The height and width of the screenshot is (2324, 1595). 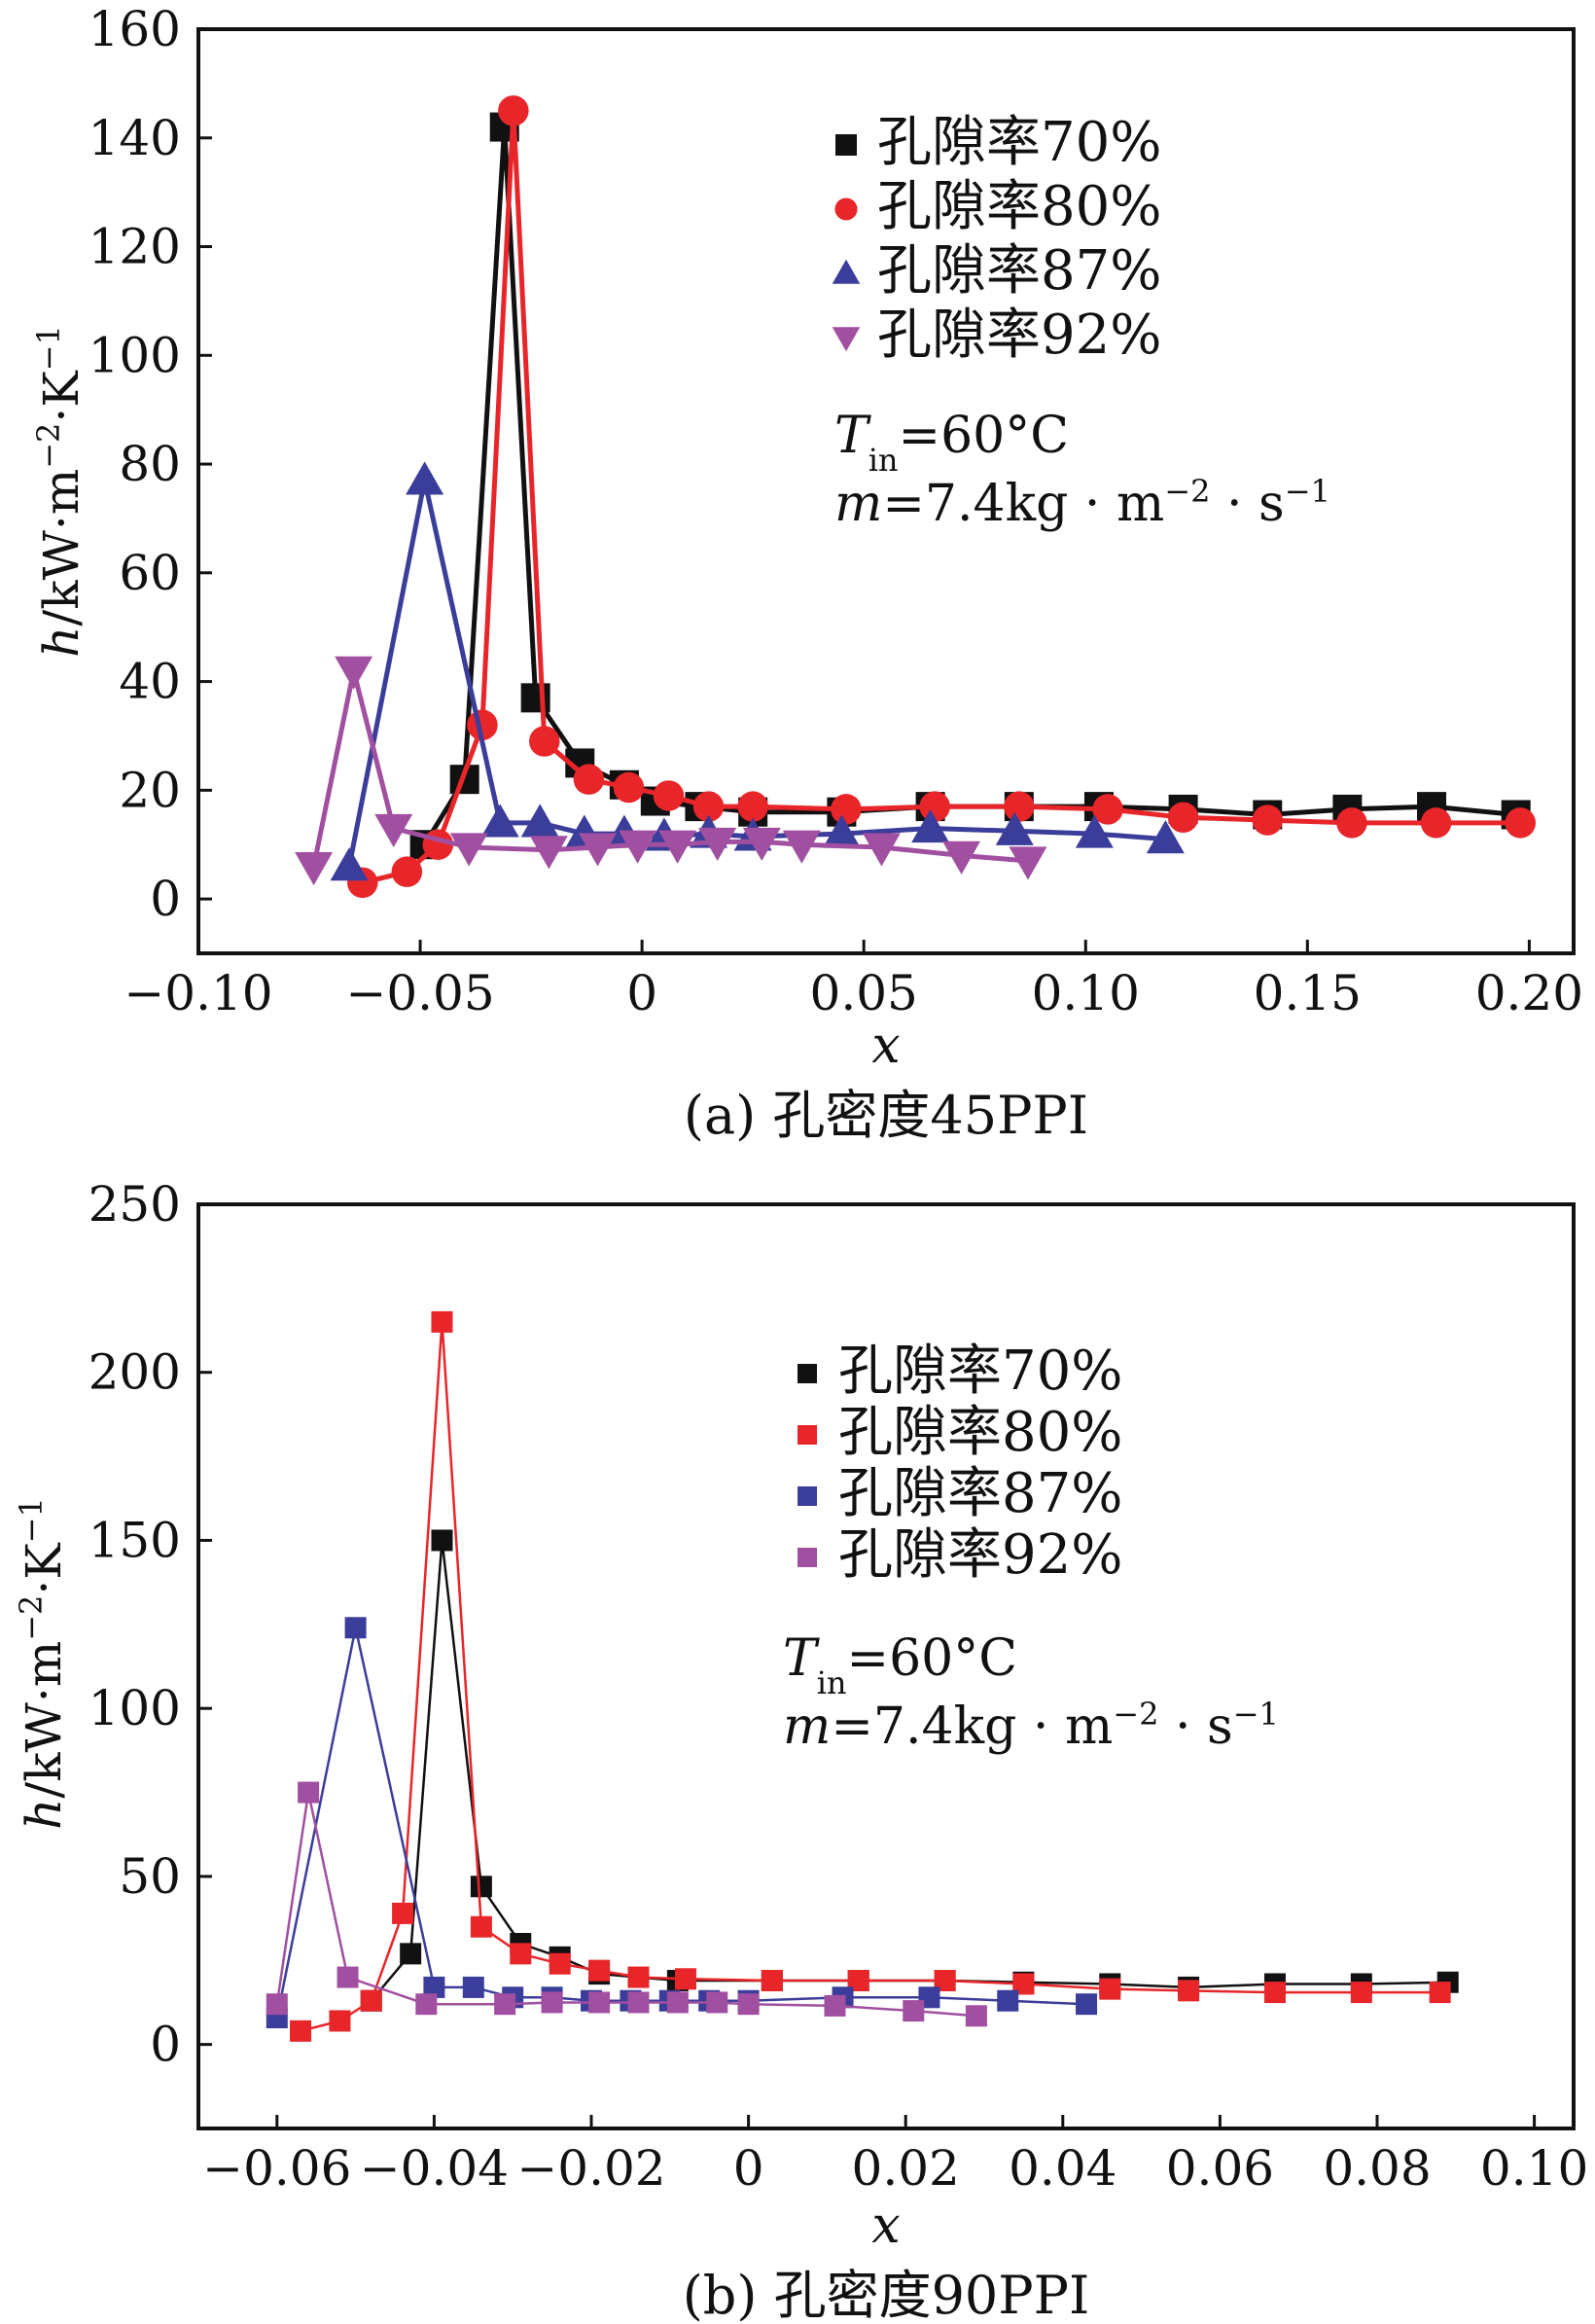 What do you see at coordinates (980, 1371) in the screenshot?
I see `legend-label-b-0: 孔隙率70%` at bounding box center [980, 1371].